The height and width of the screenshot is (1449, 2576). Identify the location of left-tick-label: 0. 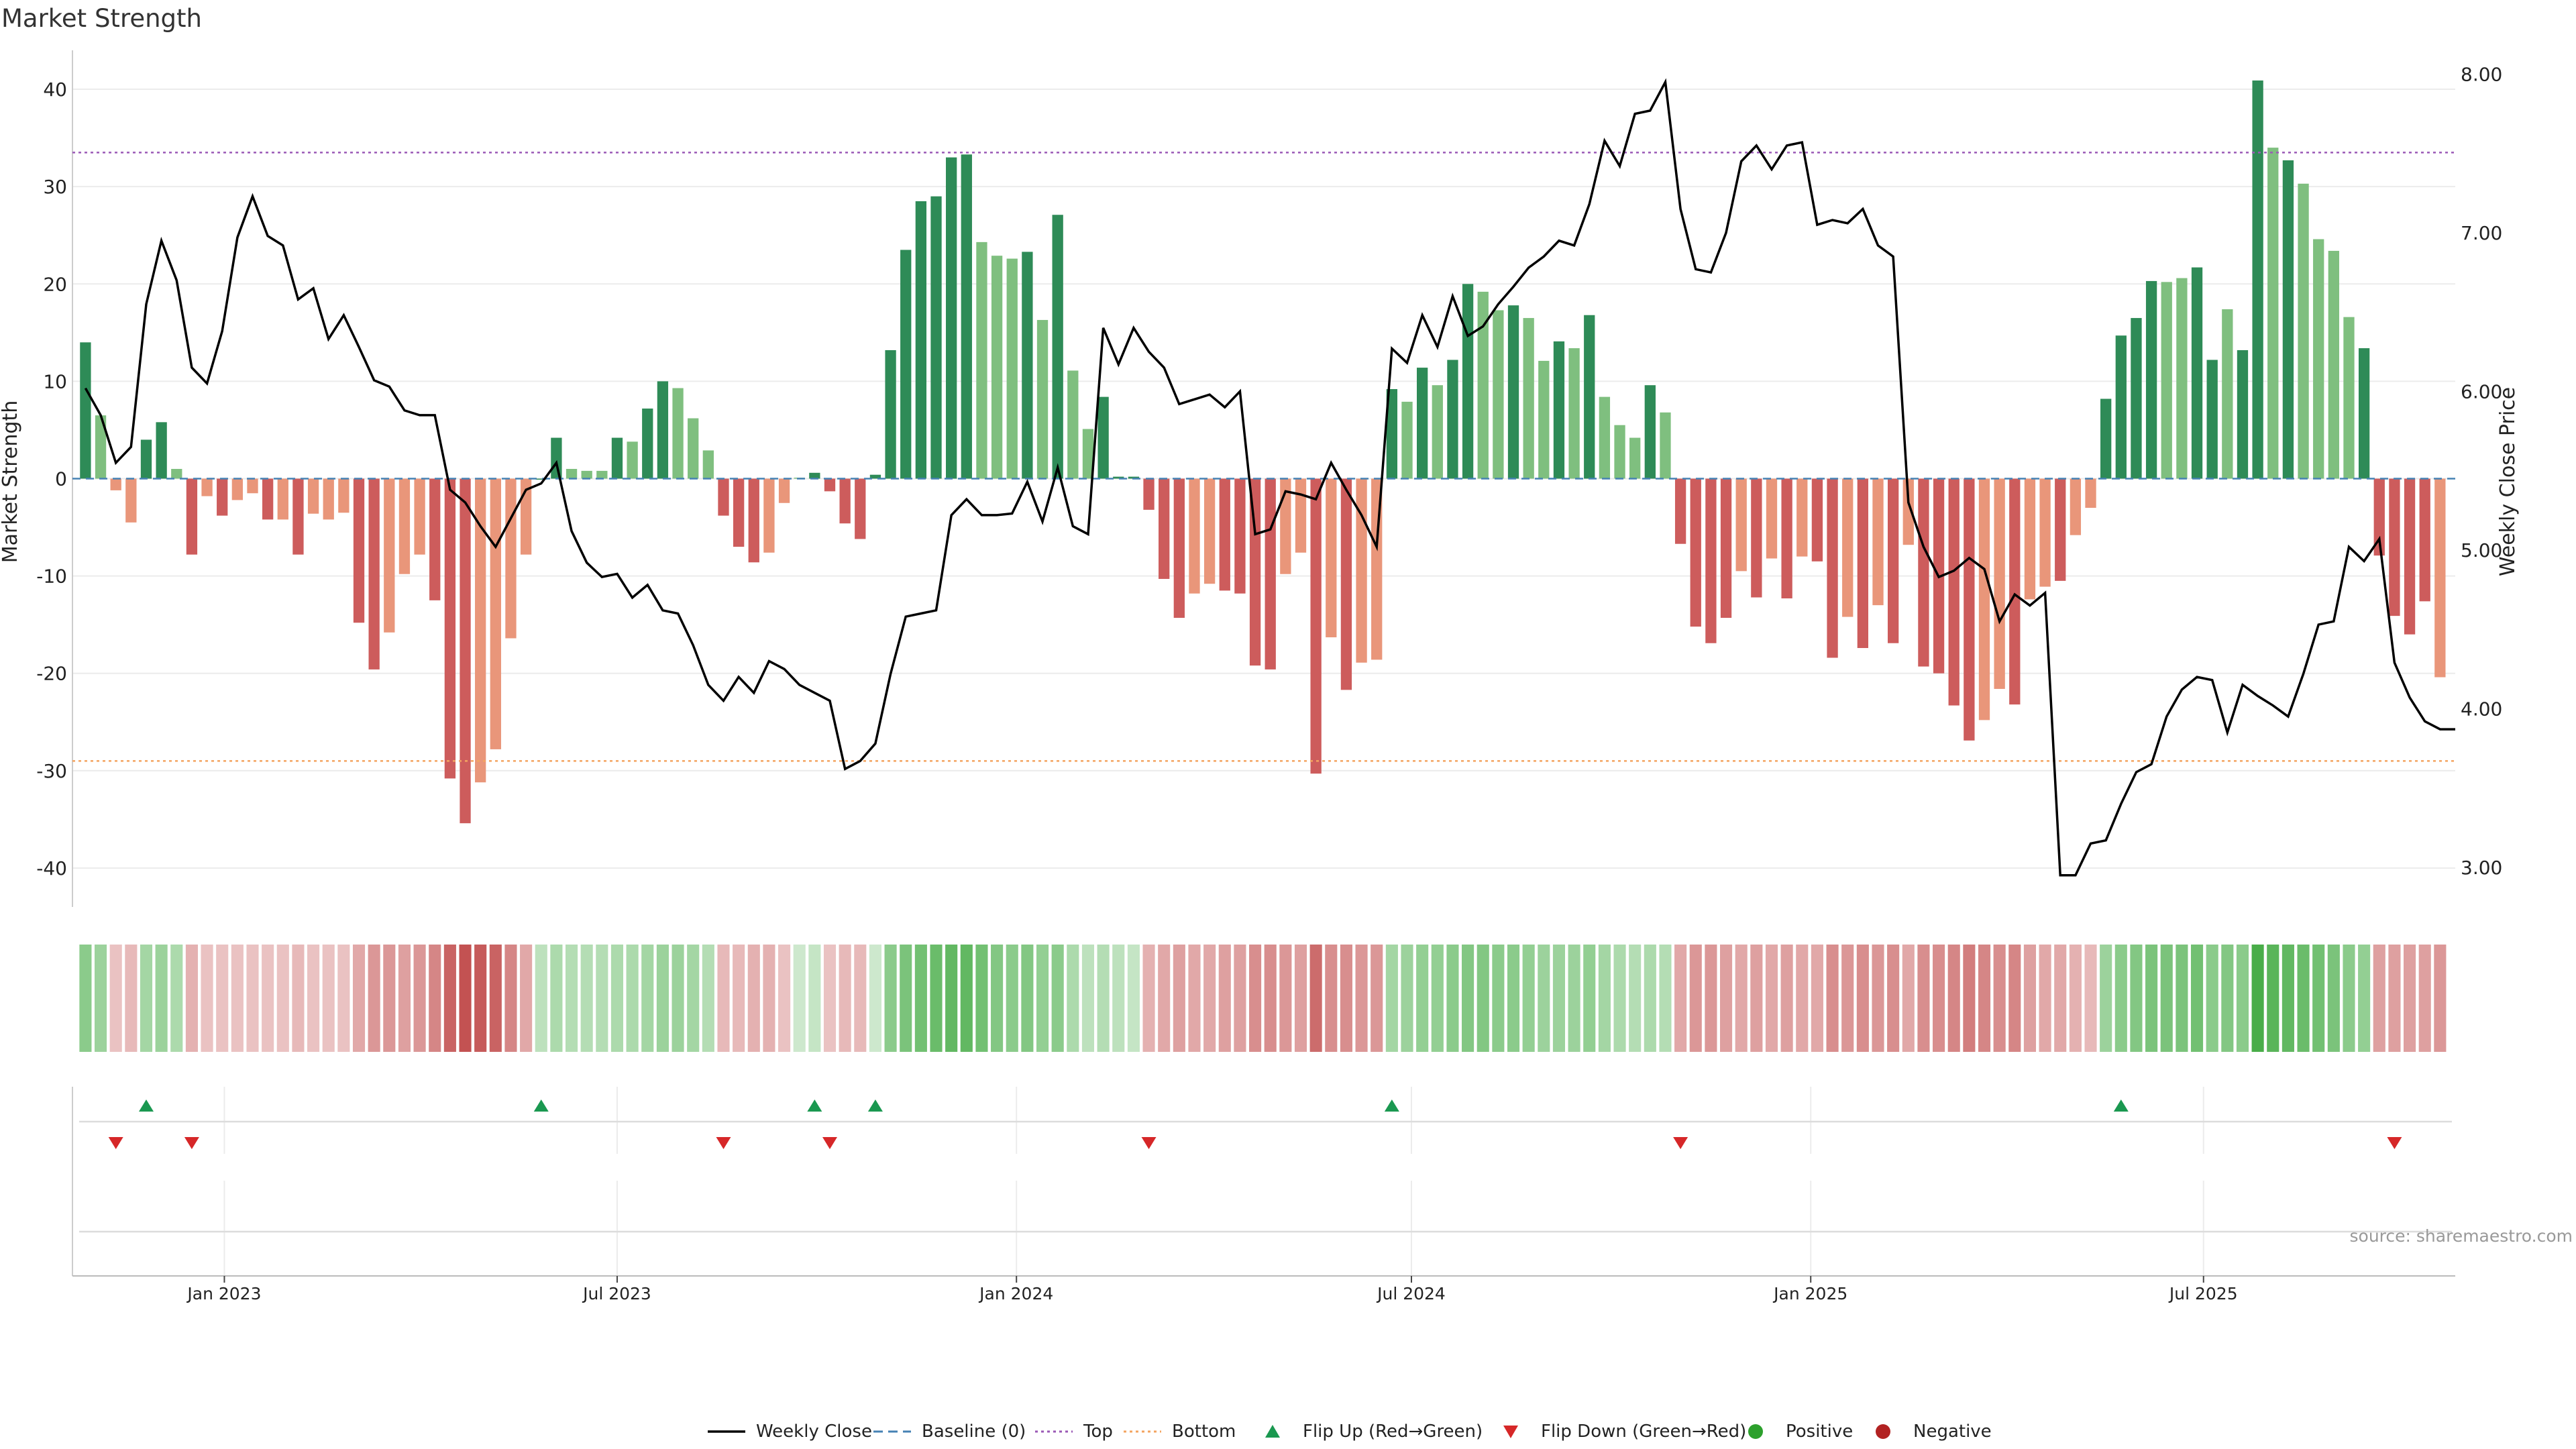
(61, 479).